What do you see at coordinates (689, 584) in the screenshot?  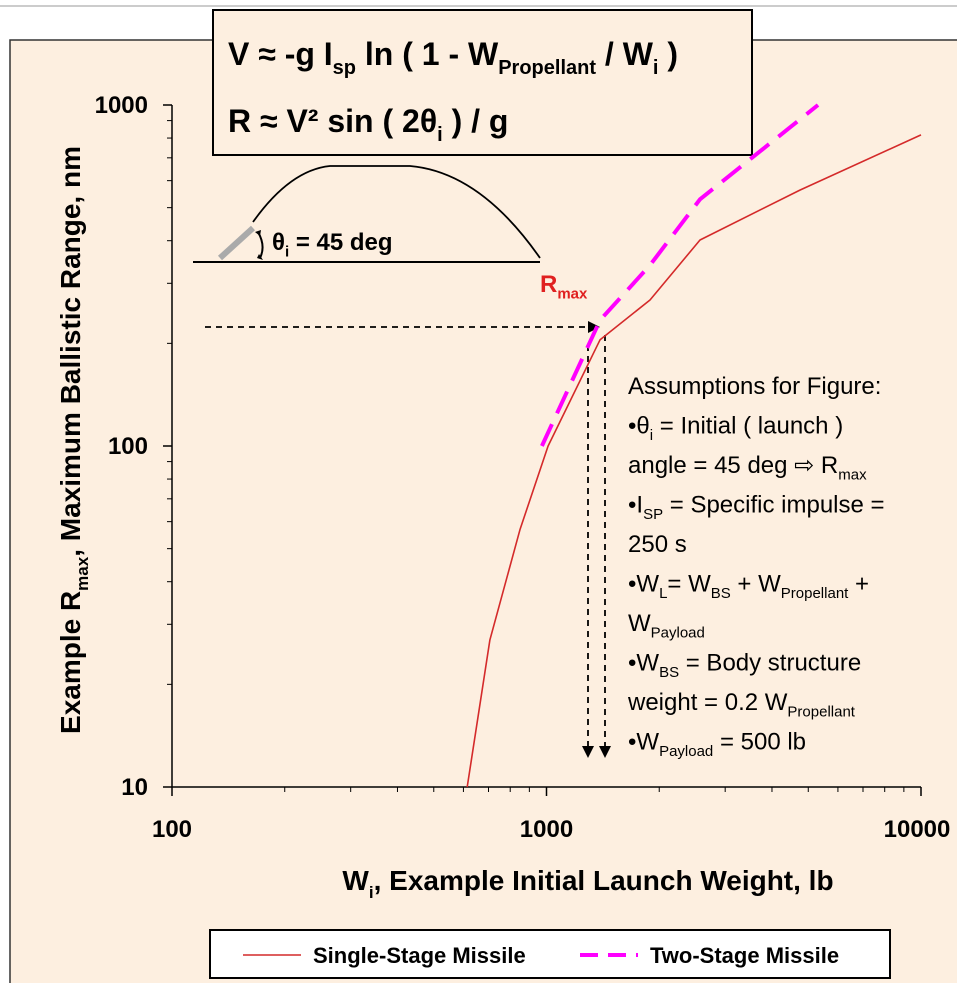 I see `text-part: = W` at bounding box center [689, 584].